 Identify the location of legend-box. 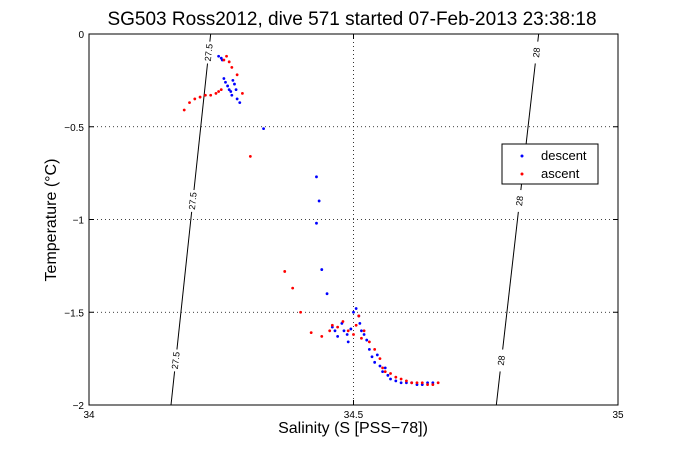
(550, 164).